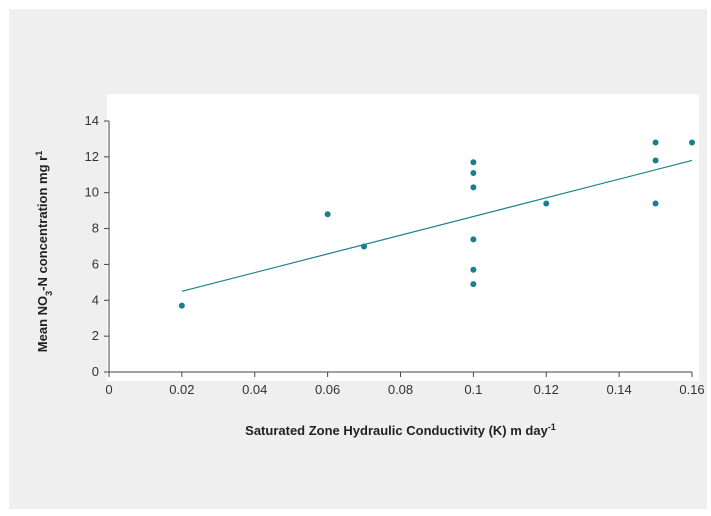 Image resolution: width=711 pixels, height=516 pixels. Describe the element at coordinates (691, 389) in the screenshot. I see `x-tick-label: 0.16` at that location.